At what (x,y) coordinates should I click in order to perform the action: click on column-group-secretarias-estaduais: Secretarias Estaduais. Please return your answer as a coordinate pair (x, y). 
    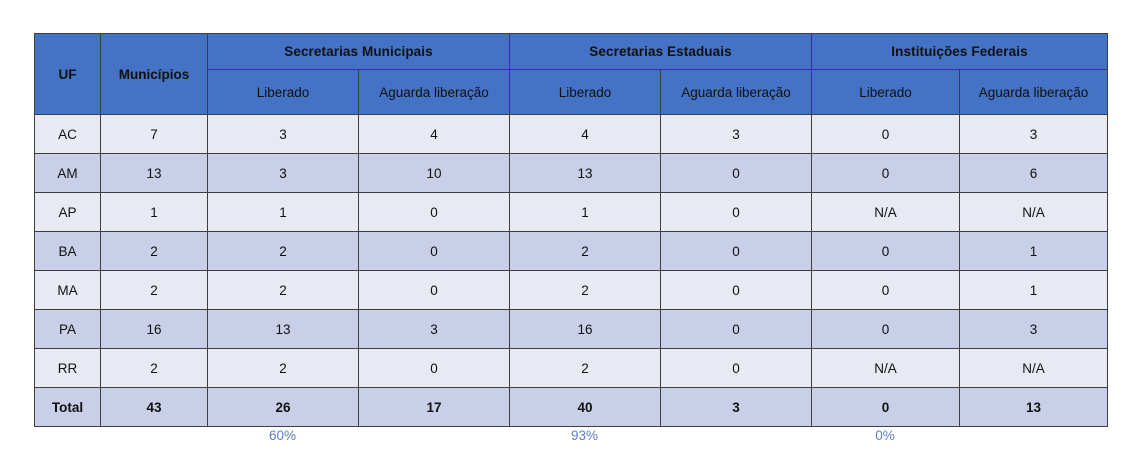
    Looking at the image, I should click on (660, 51).